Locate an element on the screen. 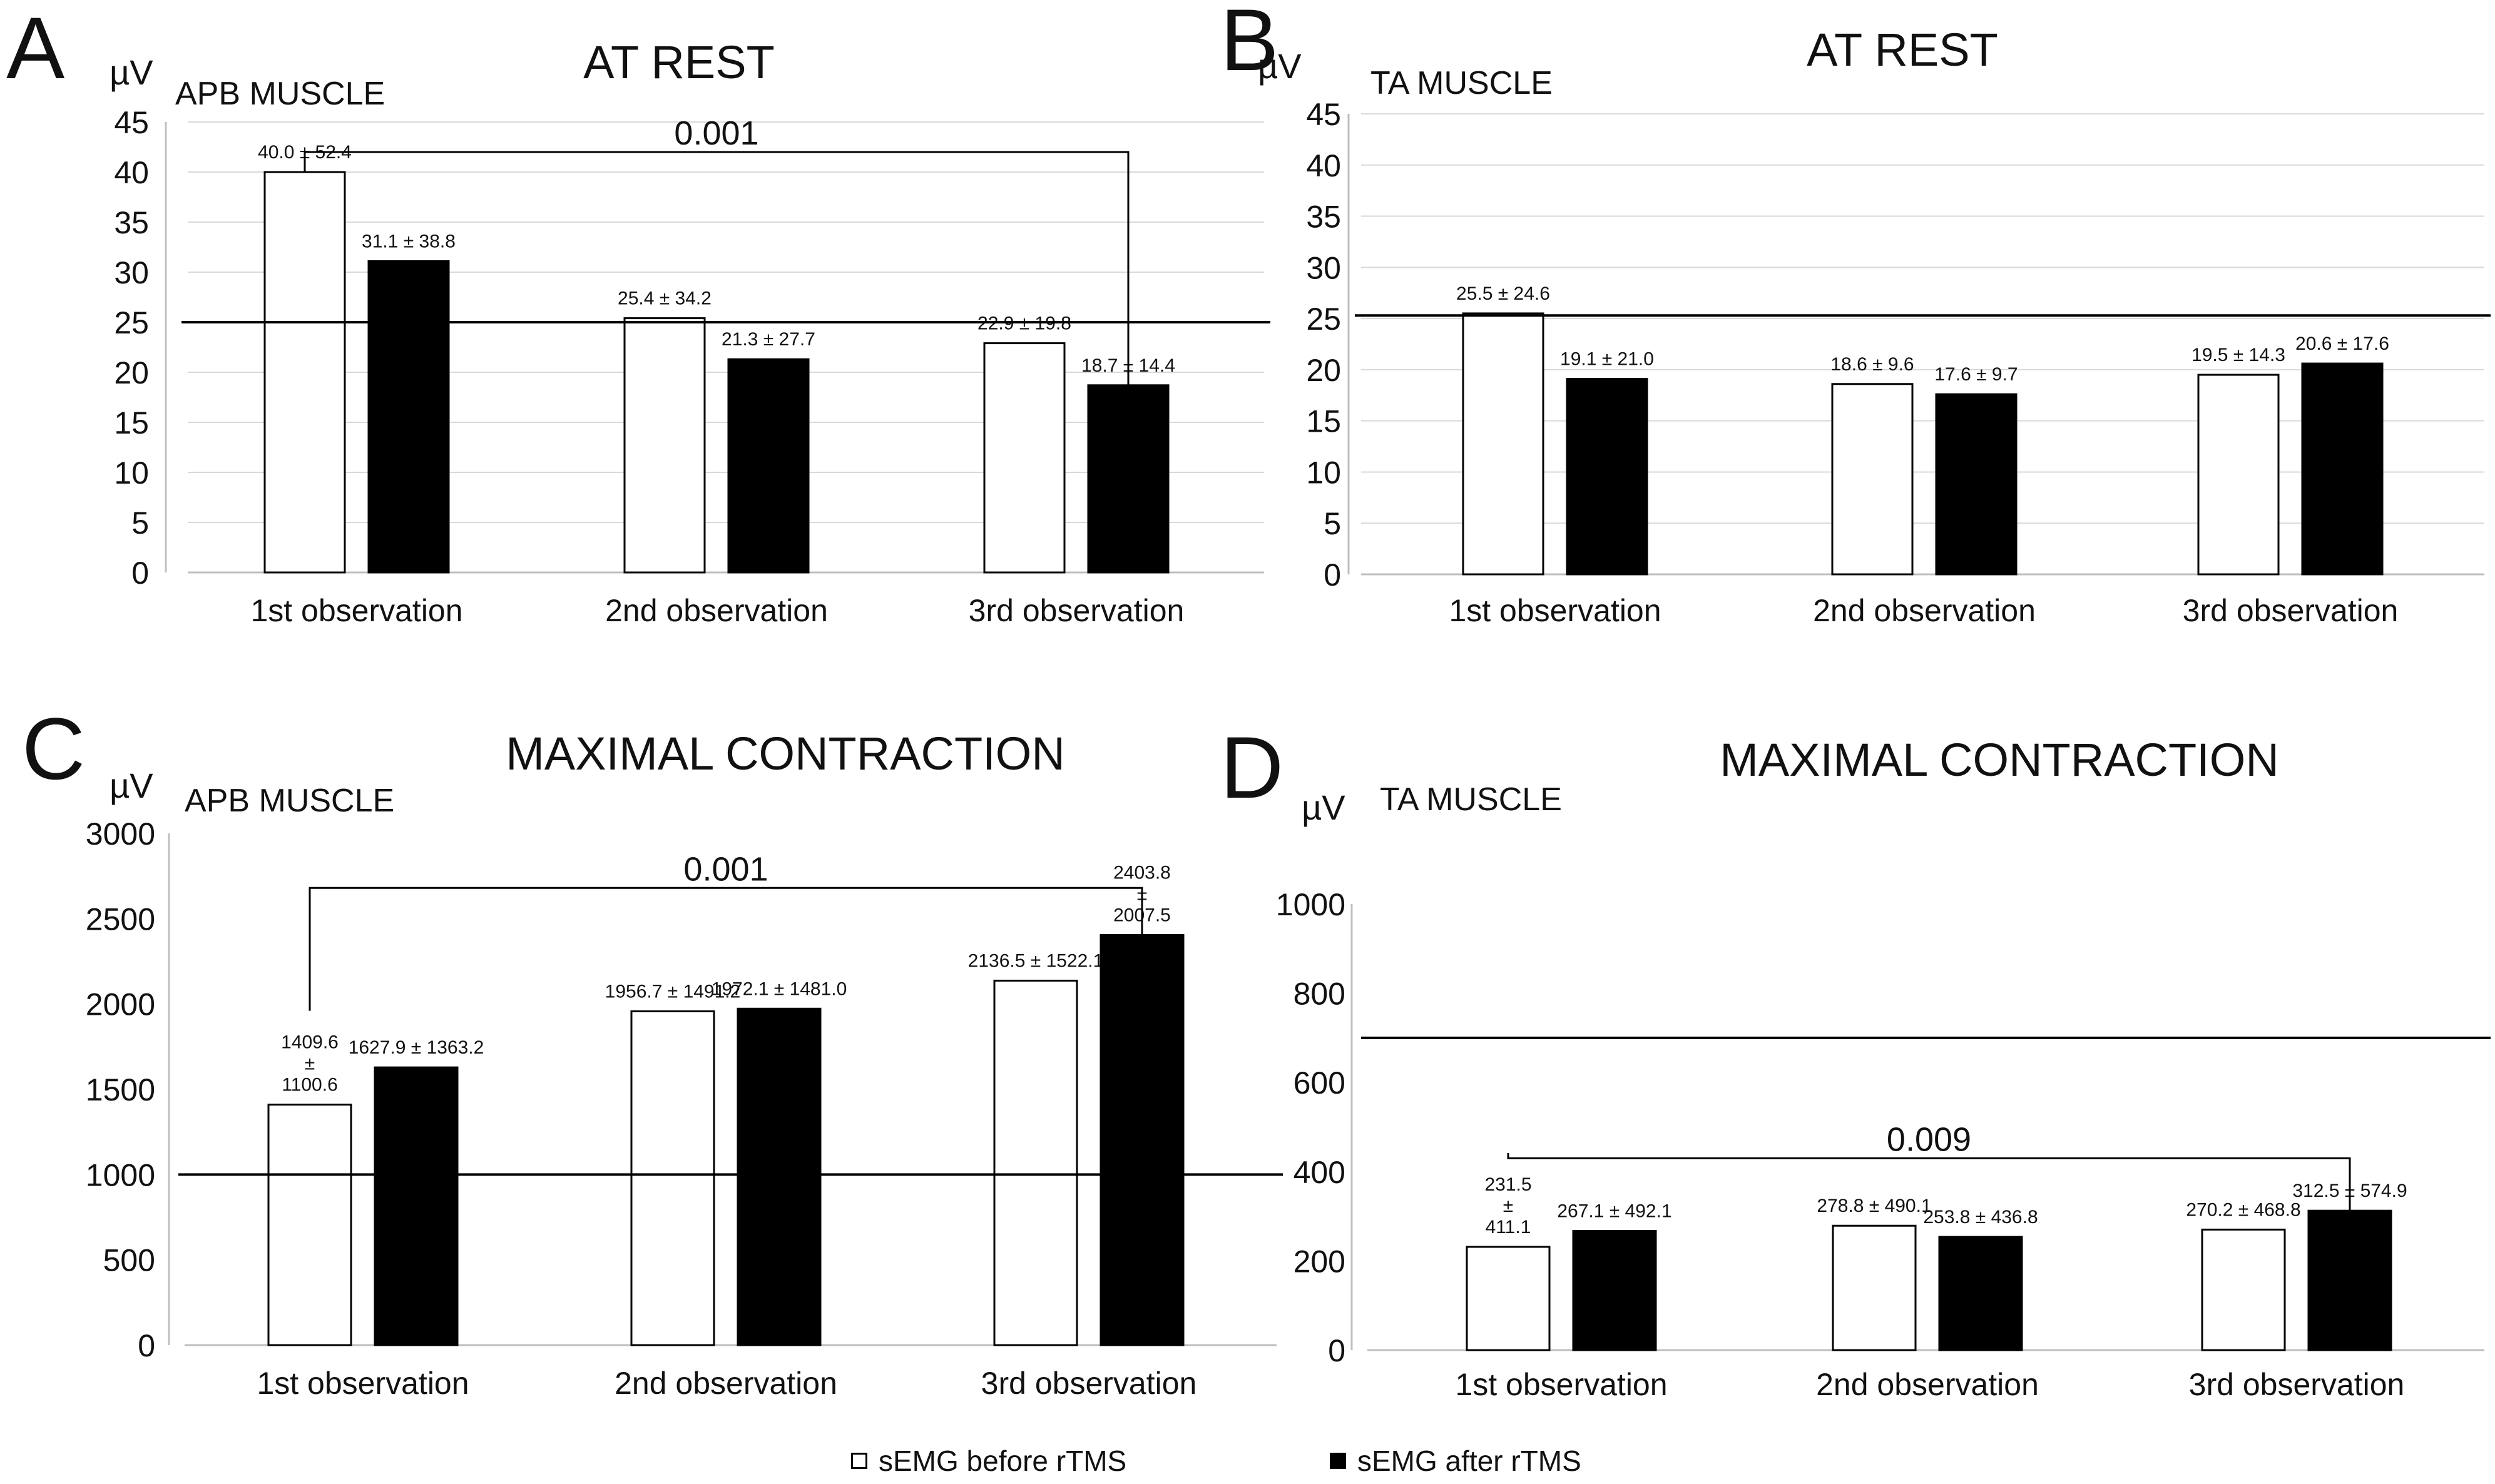  bar-value-label: 1956.7 ± 1491.2 is located at coordinates (673, 991).